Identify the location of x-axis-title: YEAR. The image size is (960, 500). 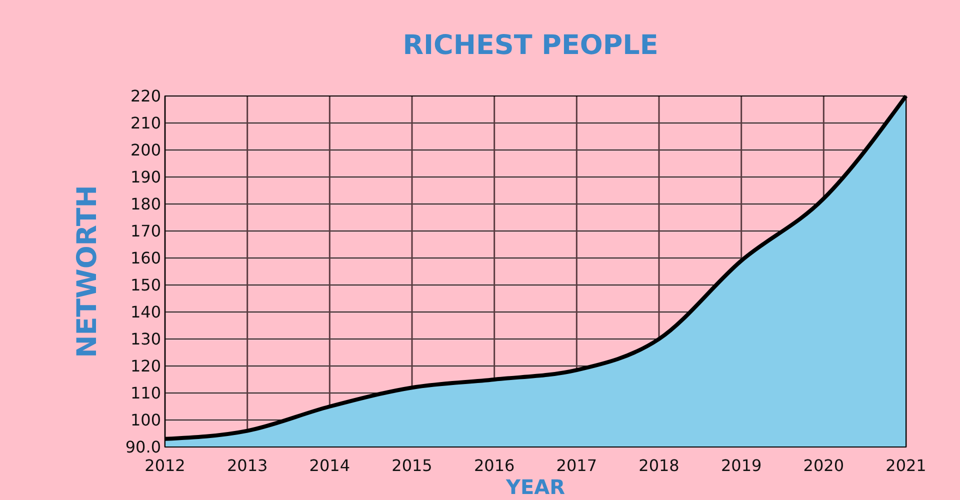
(535, 487).